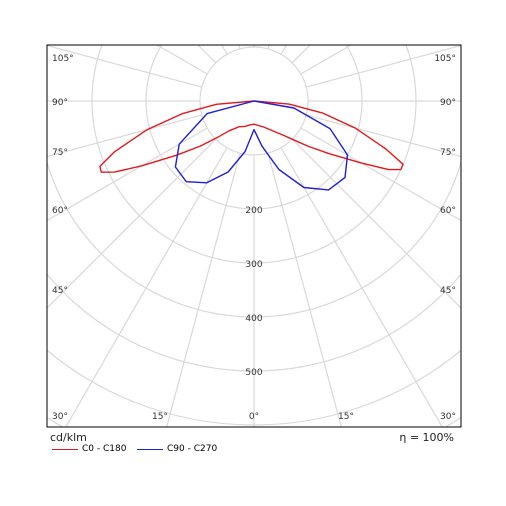 The width and height of the screenshot is (506, 506). I want to click on angle-label-right: 75°, so click(448, 153).